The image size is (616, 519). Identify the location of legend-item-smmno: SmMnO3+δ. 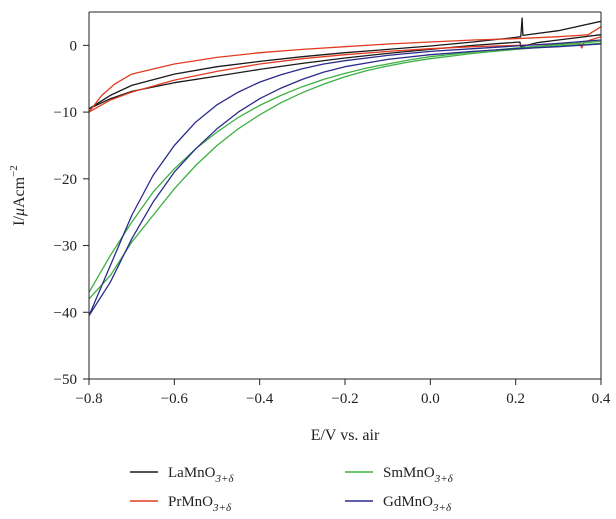
(399, 475).